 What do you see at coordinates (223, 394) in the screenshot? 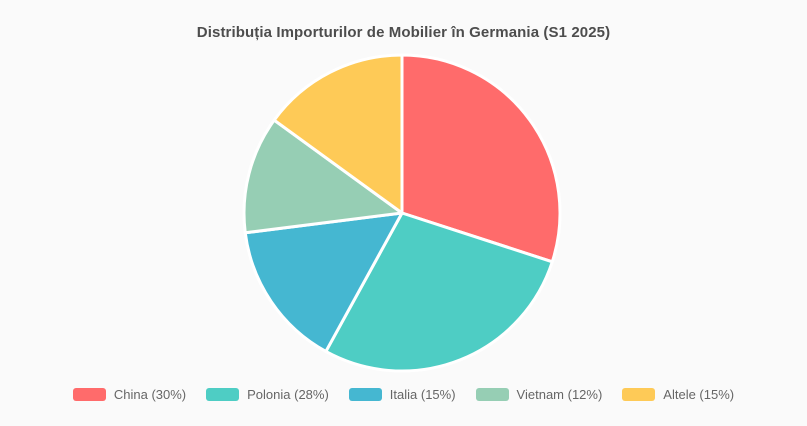
I see `legend-swatch-polonia` at bounding box center [223, 394].